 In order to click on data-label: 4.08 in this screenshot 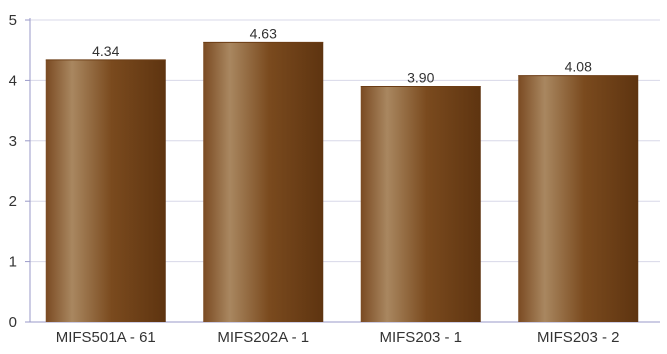, I will do `click(578, 67)`.